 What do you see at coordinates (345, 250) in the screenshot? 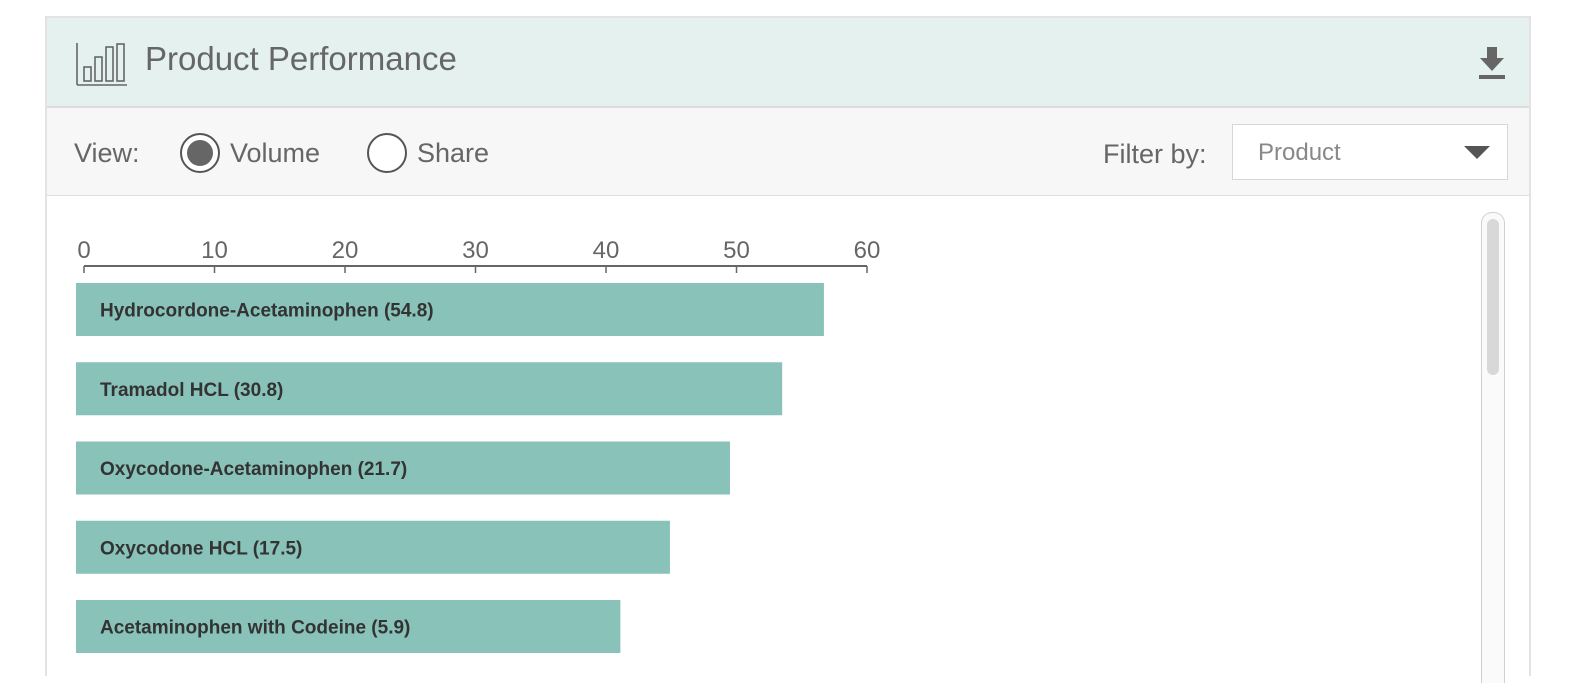
I see `x-tick-label: 20` at bounding box center [345, 250].